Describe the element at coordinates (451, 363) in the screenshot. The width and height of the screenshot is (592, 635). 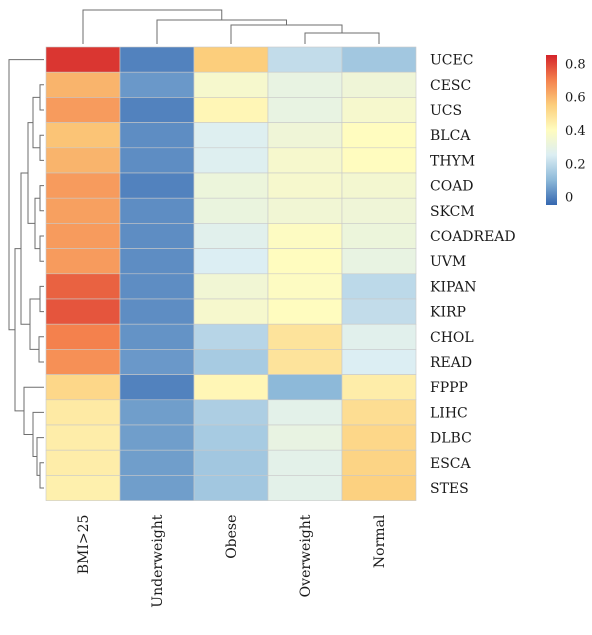
I see `row-label-read: READ` at that location.